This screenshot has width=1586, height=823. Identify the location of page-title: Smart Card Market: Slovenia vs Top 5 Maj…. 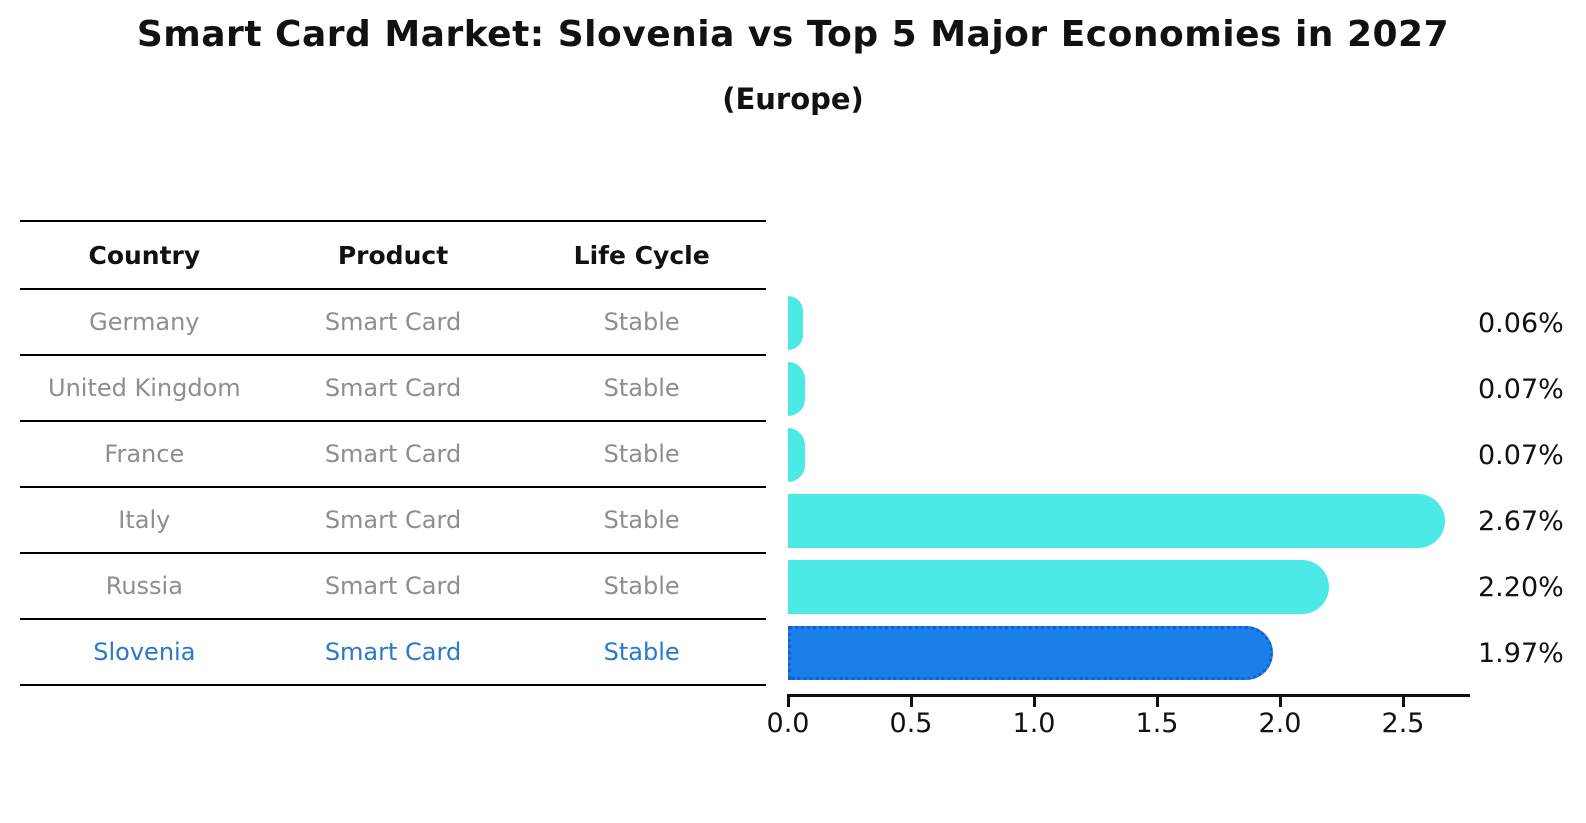
(793, 34).